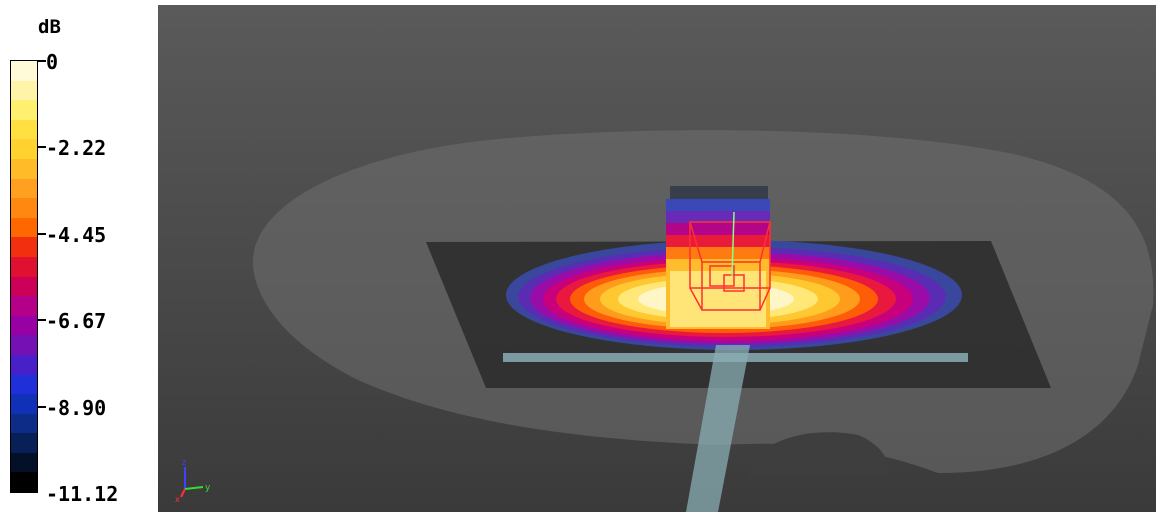 Image resolution: width=1156 pixels, height=512 pixels. I want to click on axis-x-label: x, so click(177, 499).